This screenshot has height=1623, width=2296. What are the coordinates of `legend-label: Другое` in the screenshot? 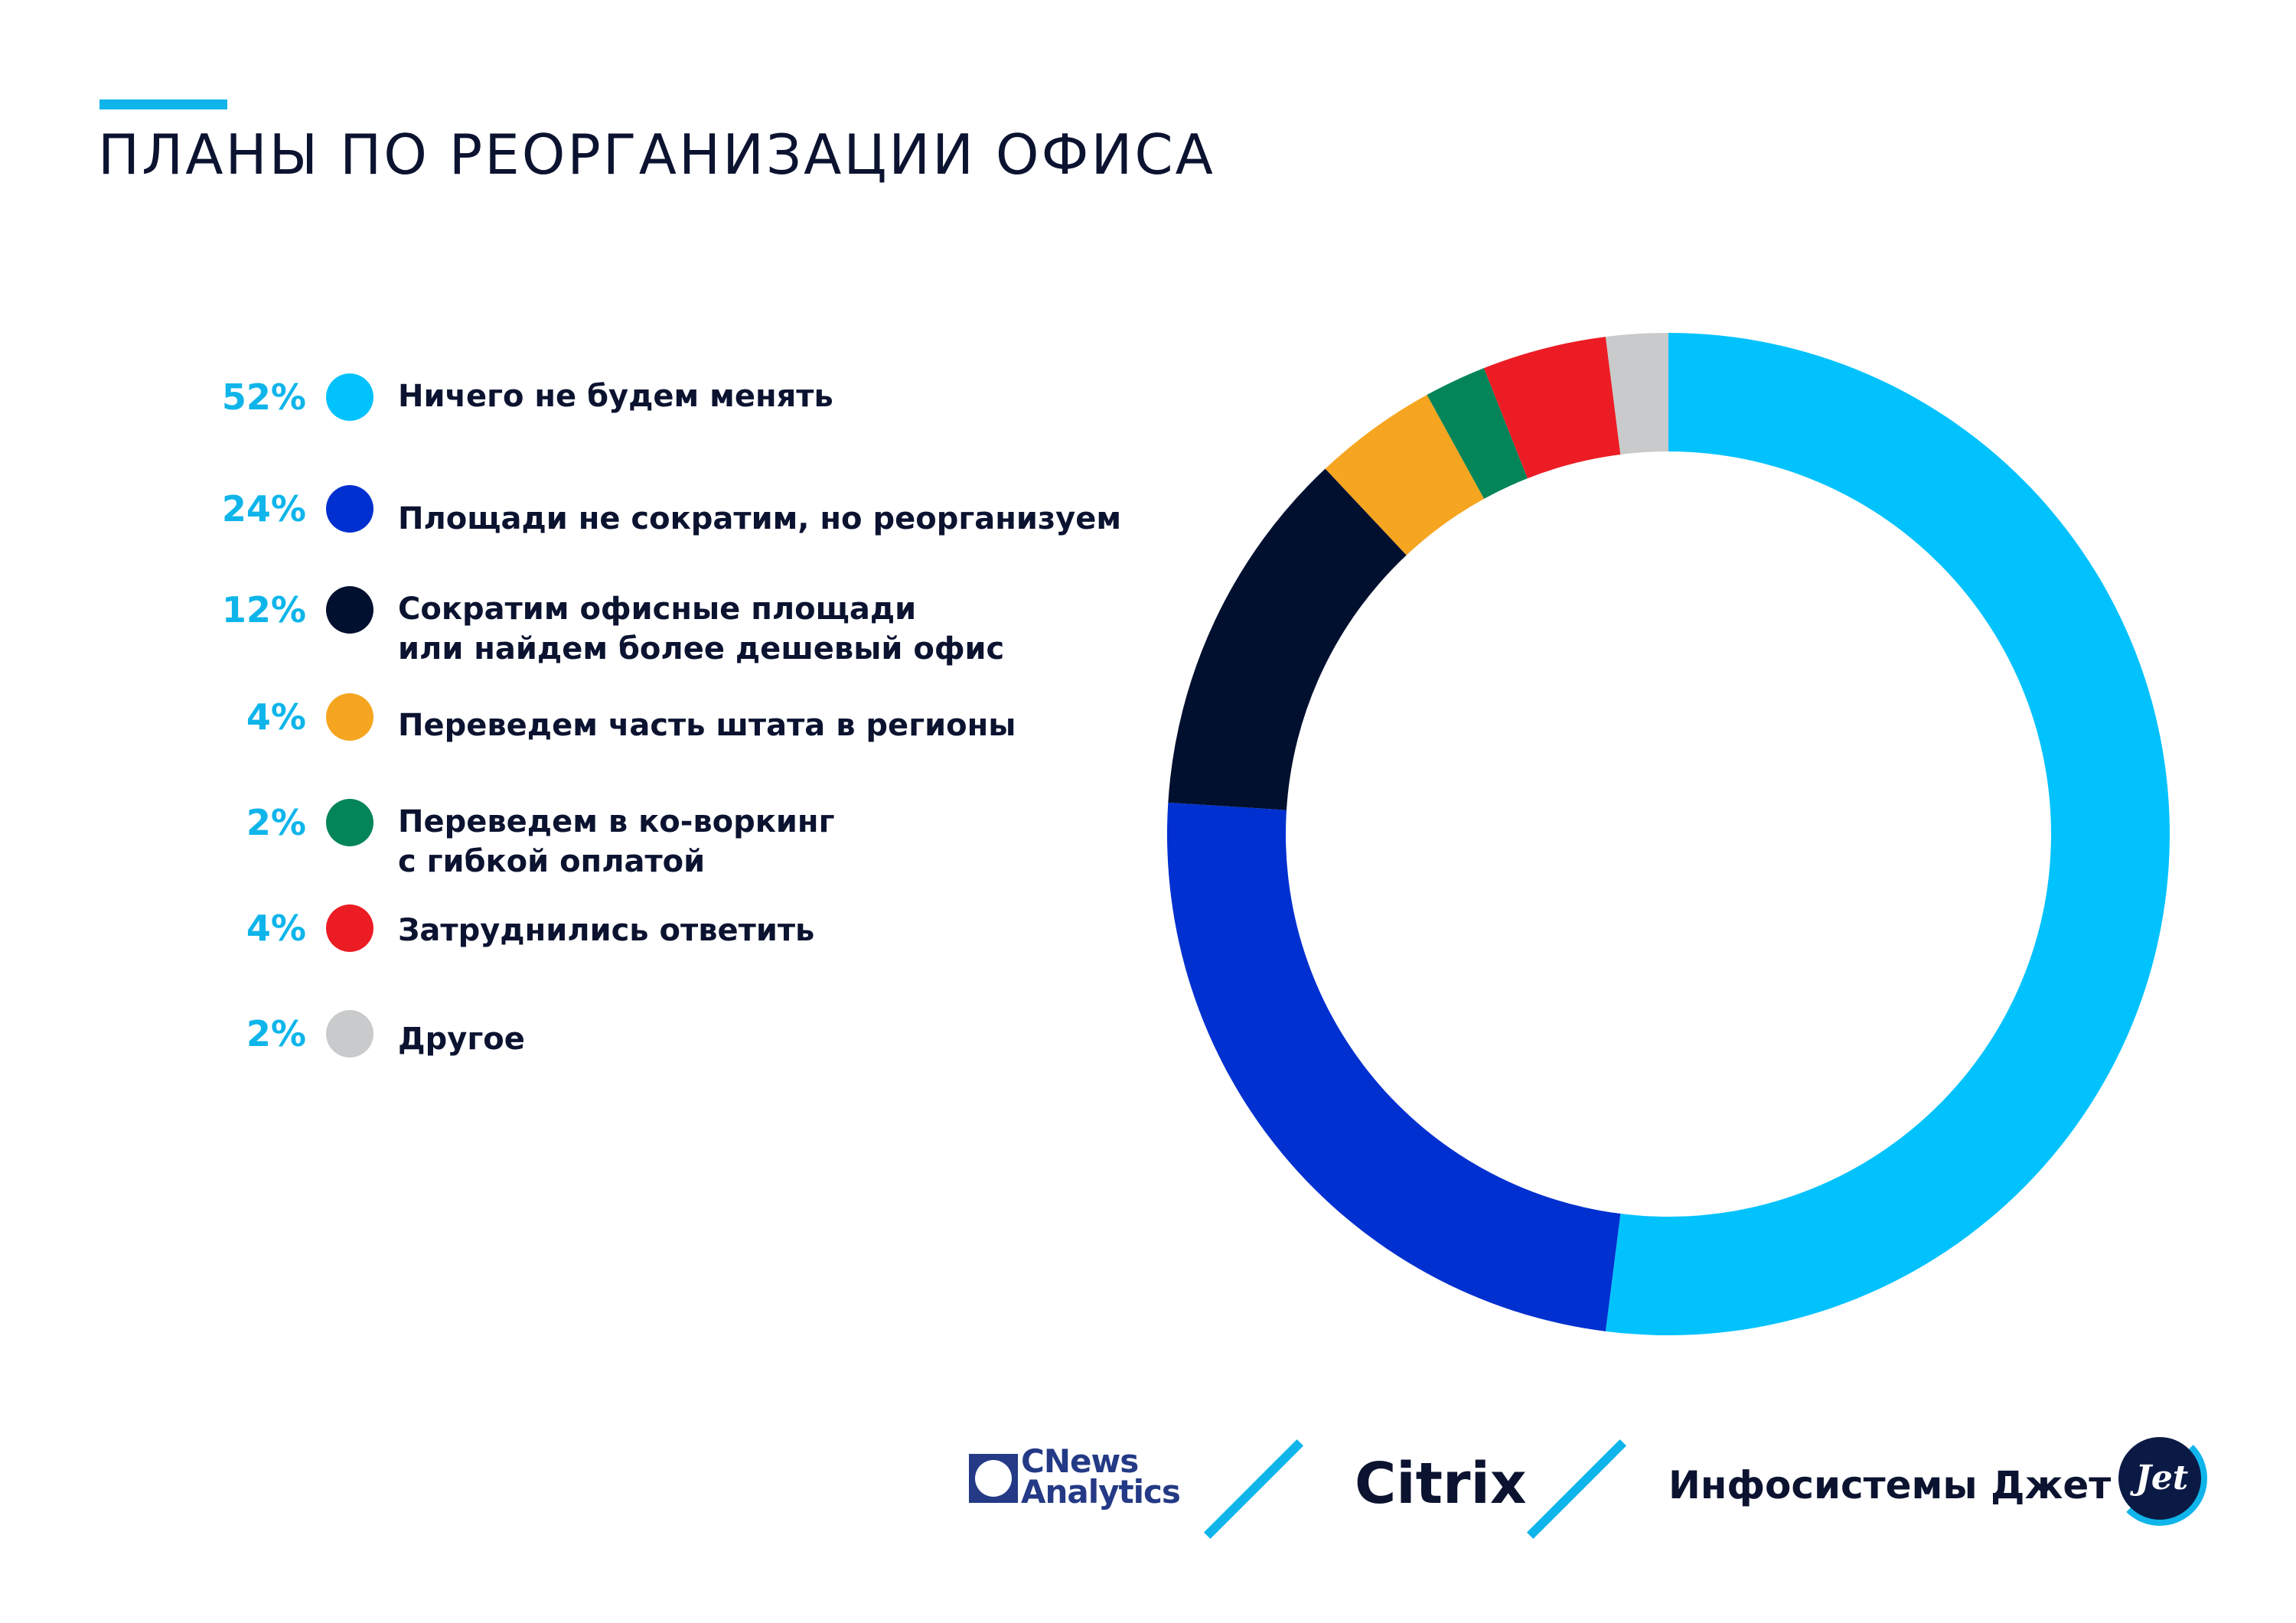 It's located at (461, 1040).